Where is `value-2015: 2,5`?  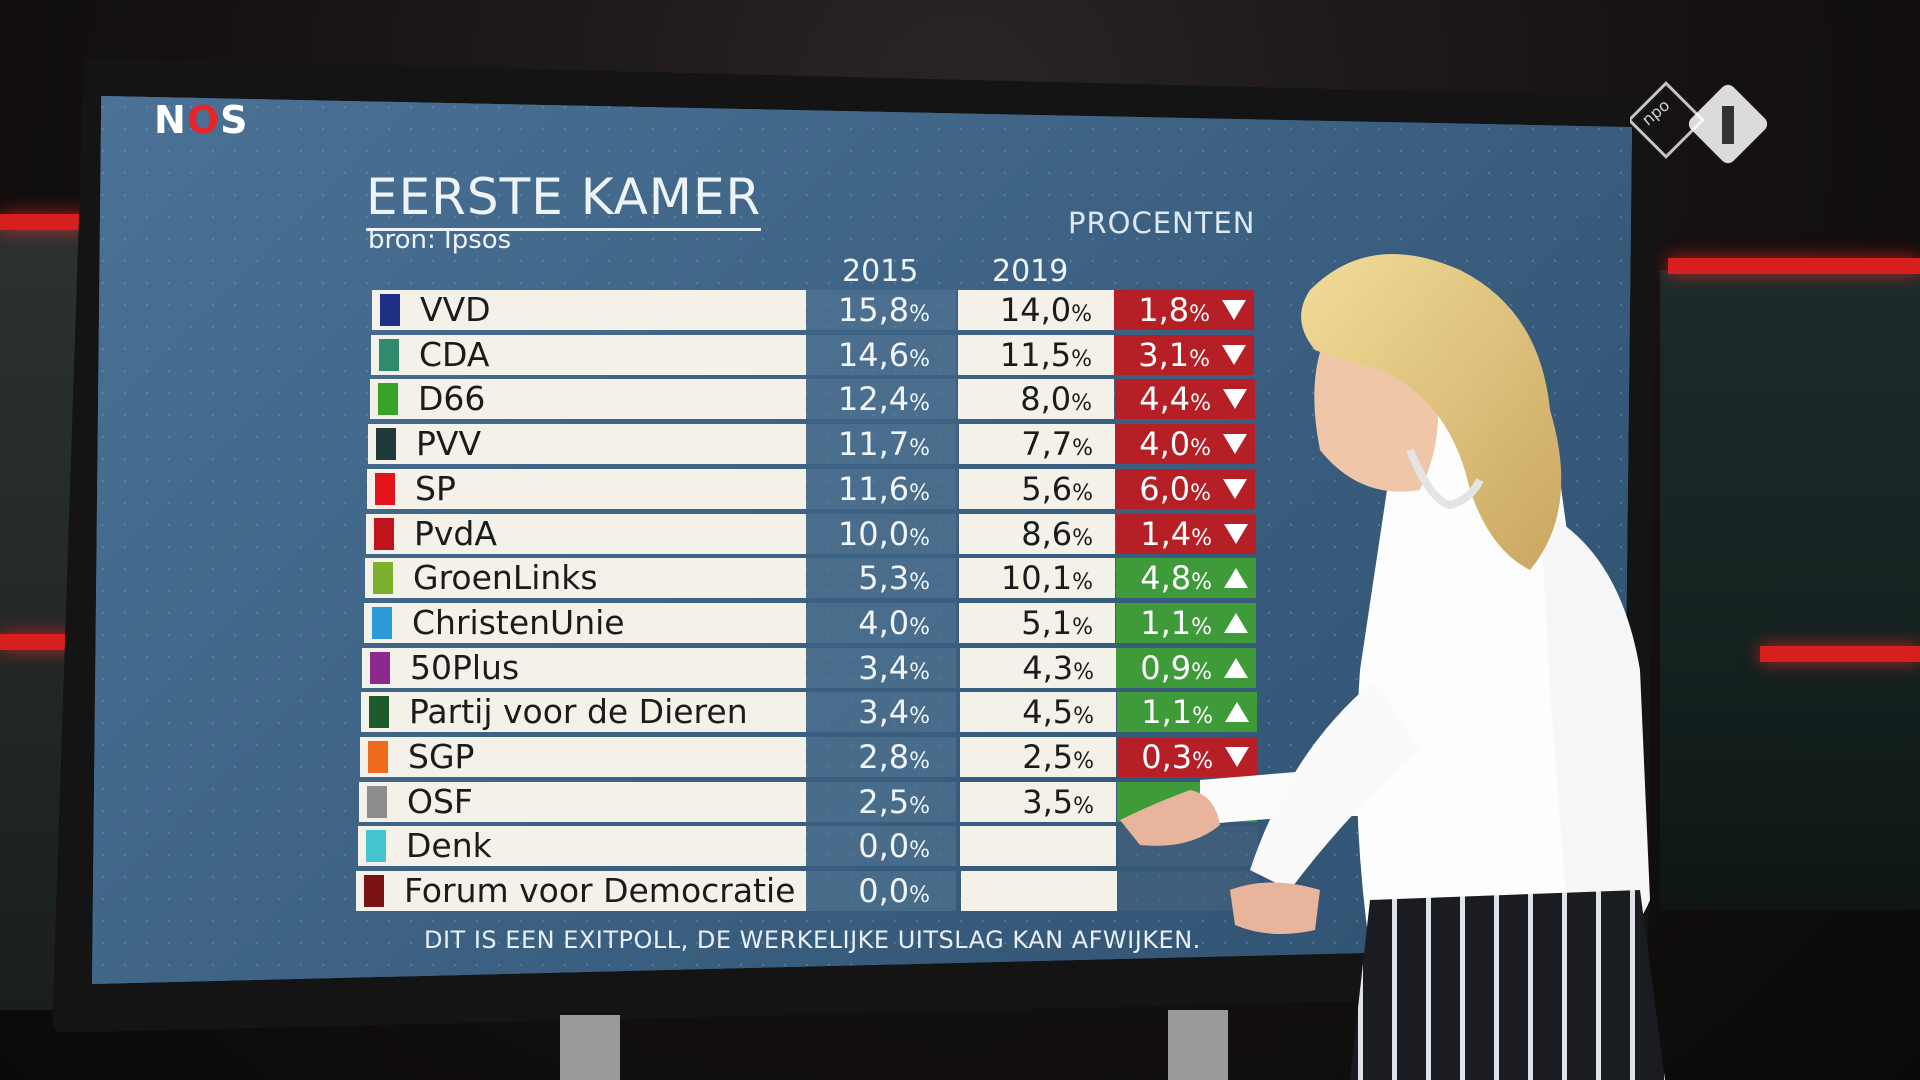 value-2015: 2,5 is located at coordinates (884, 802).